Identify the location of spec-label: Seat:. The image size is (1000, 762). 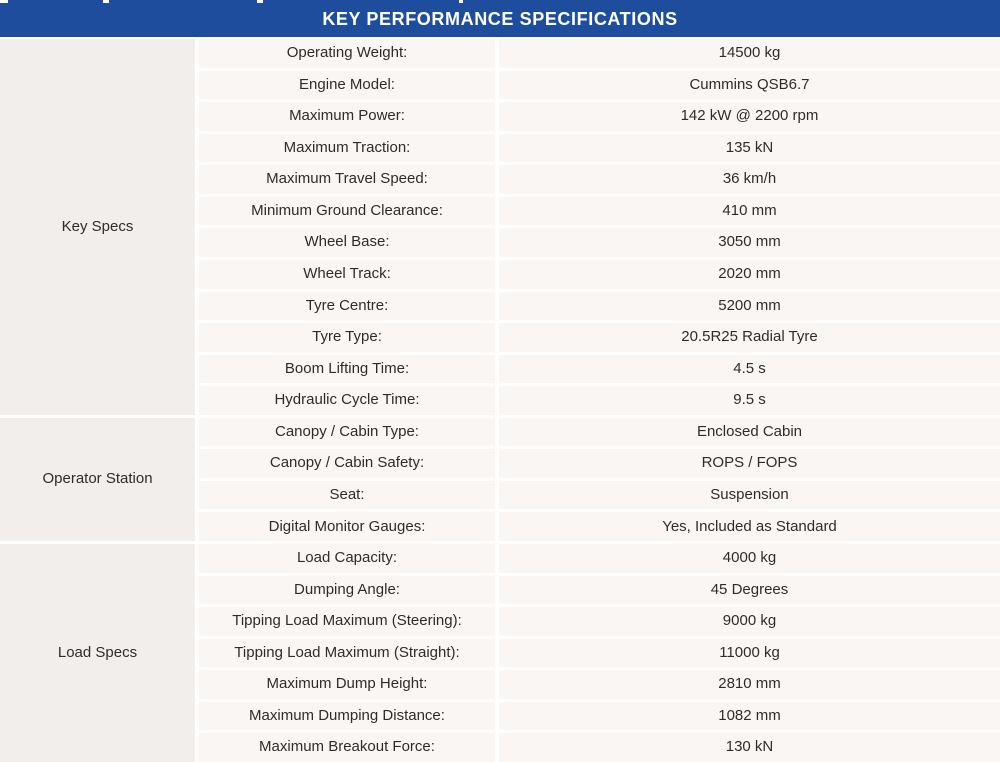
(347, 495).